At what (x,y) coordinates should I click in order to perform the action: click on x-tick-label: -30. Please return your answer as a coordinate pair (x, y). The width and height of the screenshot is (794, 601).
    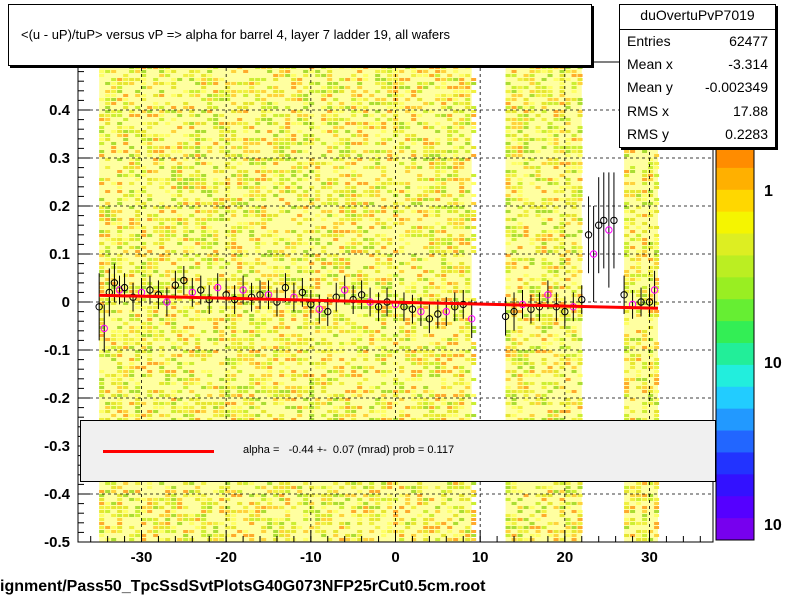
    Looking at the image, I should click on (142, 557).